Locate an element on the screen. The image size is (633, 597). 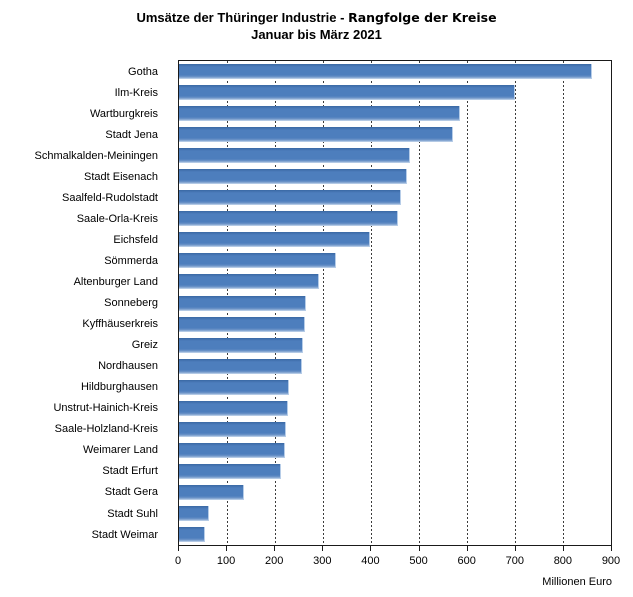
category-label: Nordhausen is located at coordinates (128, 366).